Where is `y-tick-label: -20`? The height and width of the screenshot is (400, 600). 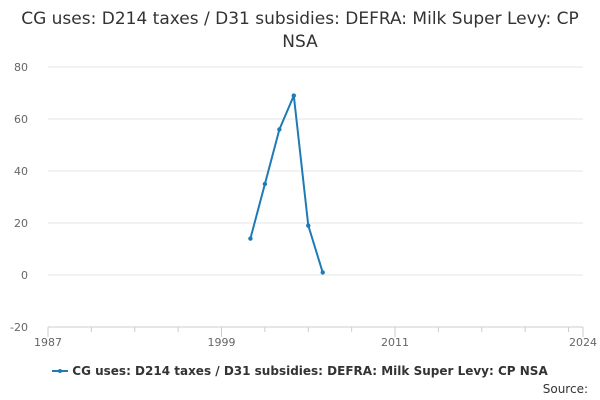 y-tick-label: -20 is located at coordinates (19, 327).